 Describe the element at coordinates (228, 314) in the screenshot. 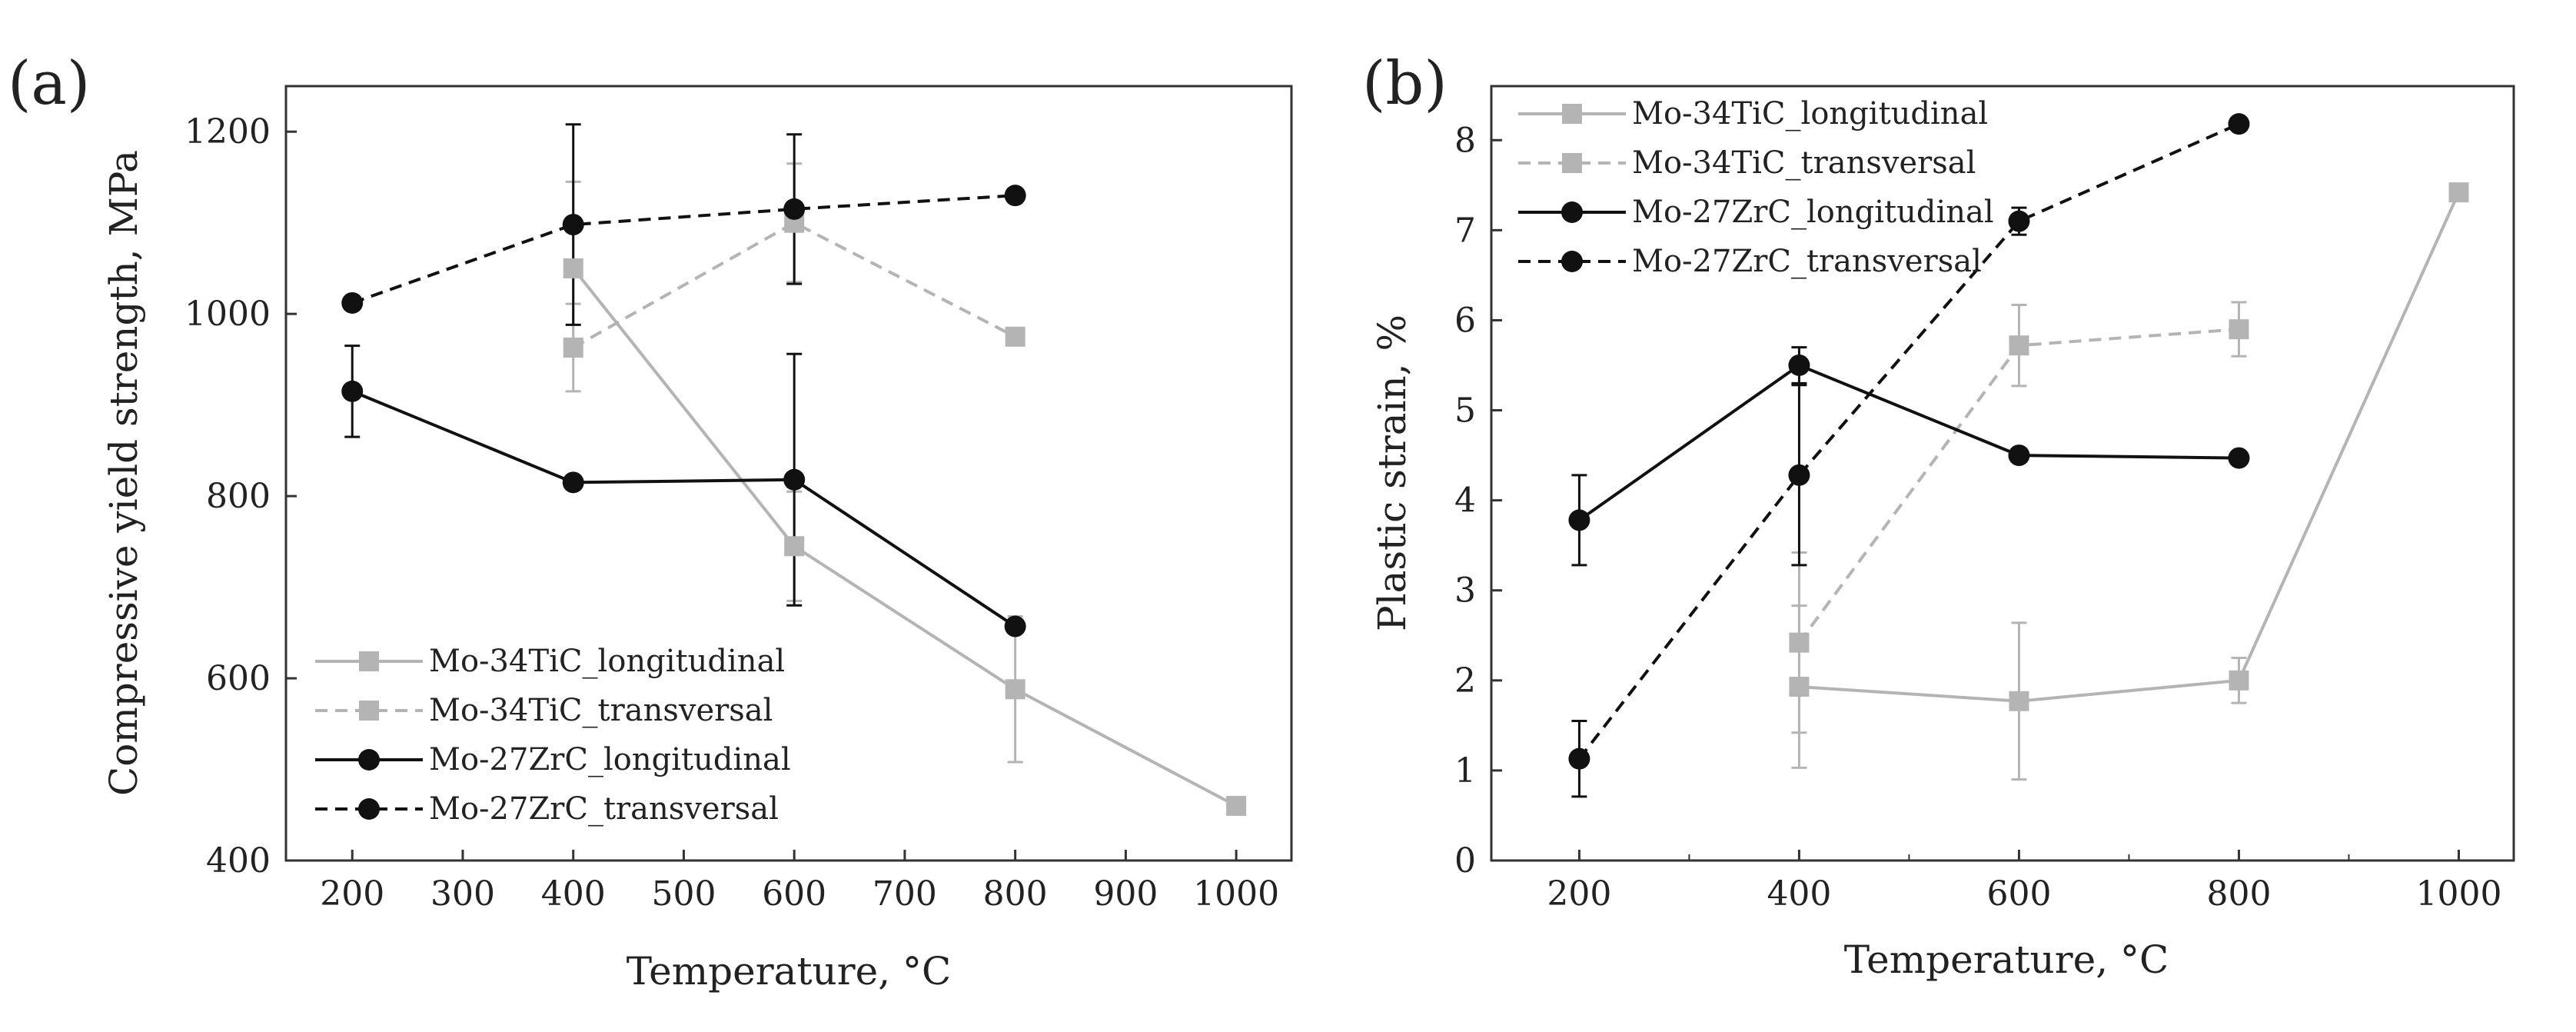

I see `y-tick-label-a: 1000` at that location.